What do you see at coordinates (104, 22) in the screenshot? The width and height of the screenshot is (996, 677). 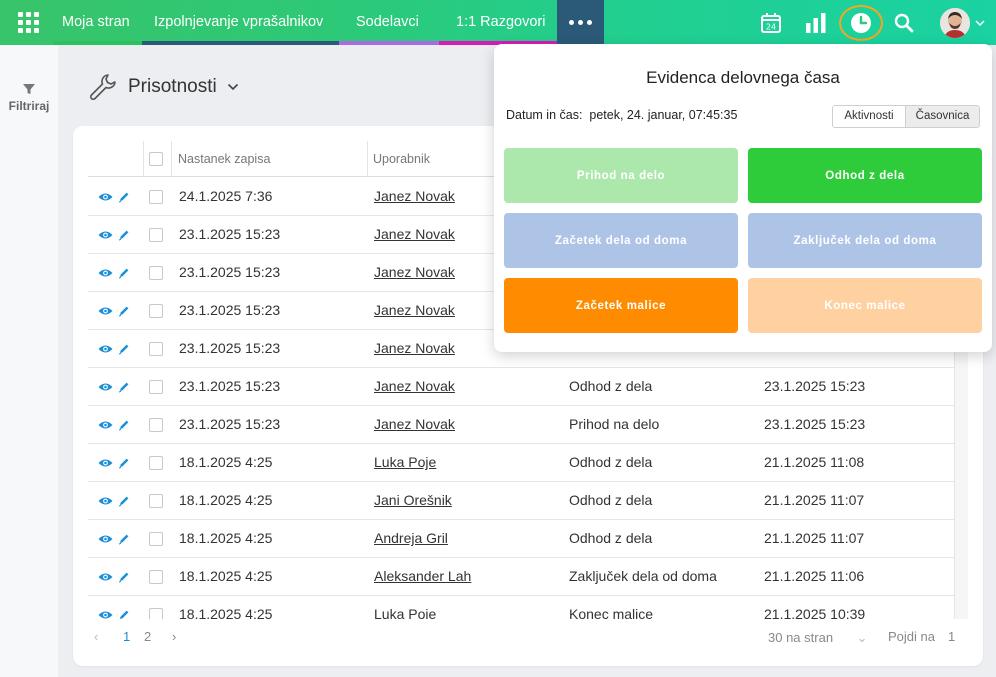 I see `nav-moja-stran: Moja stran` at bounding box center [104, 22].